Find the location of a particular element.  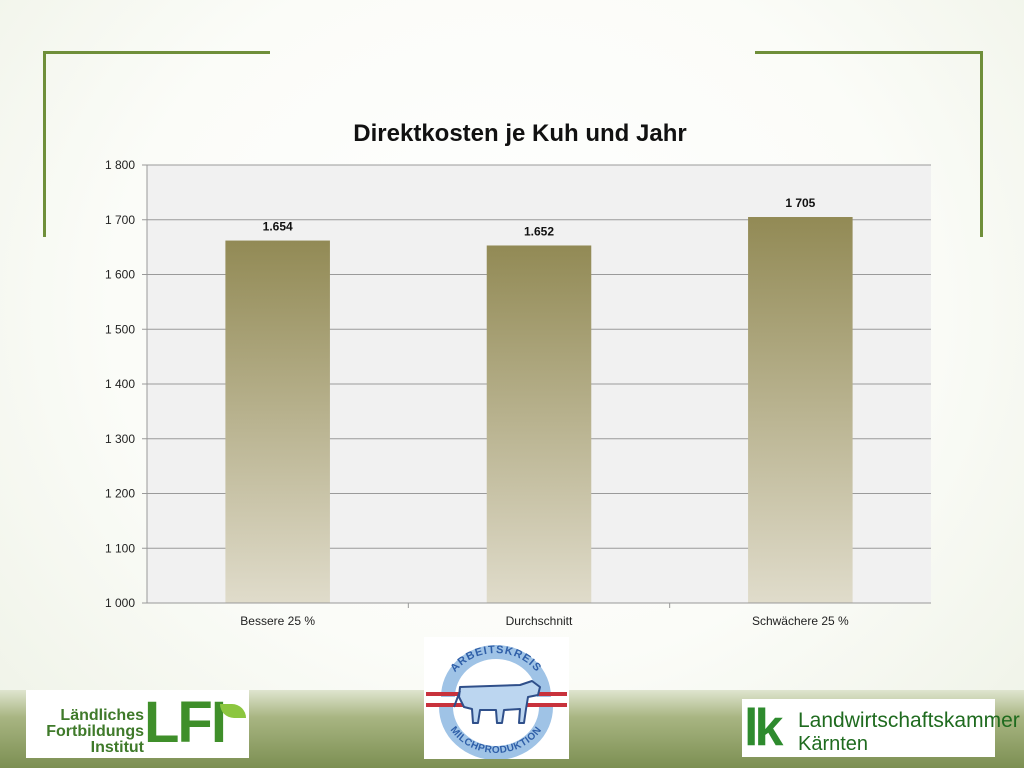

leaf-icon is located at coordinates (233, 711).